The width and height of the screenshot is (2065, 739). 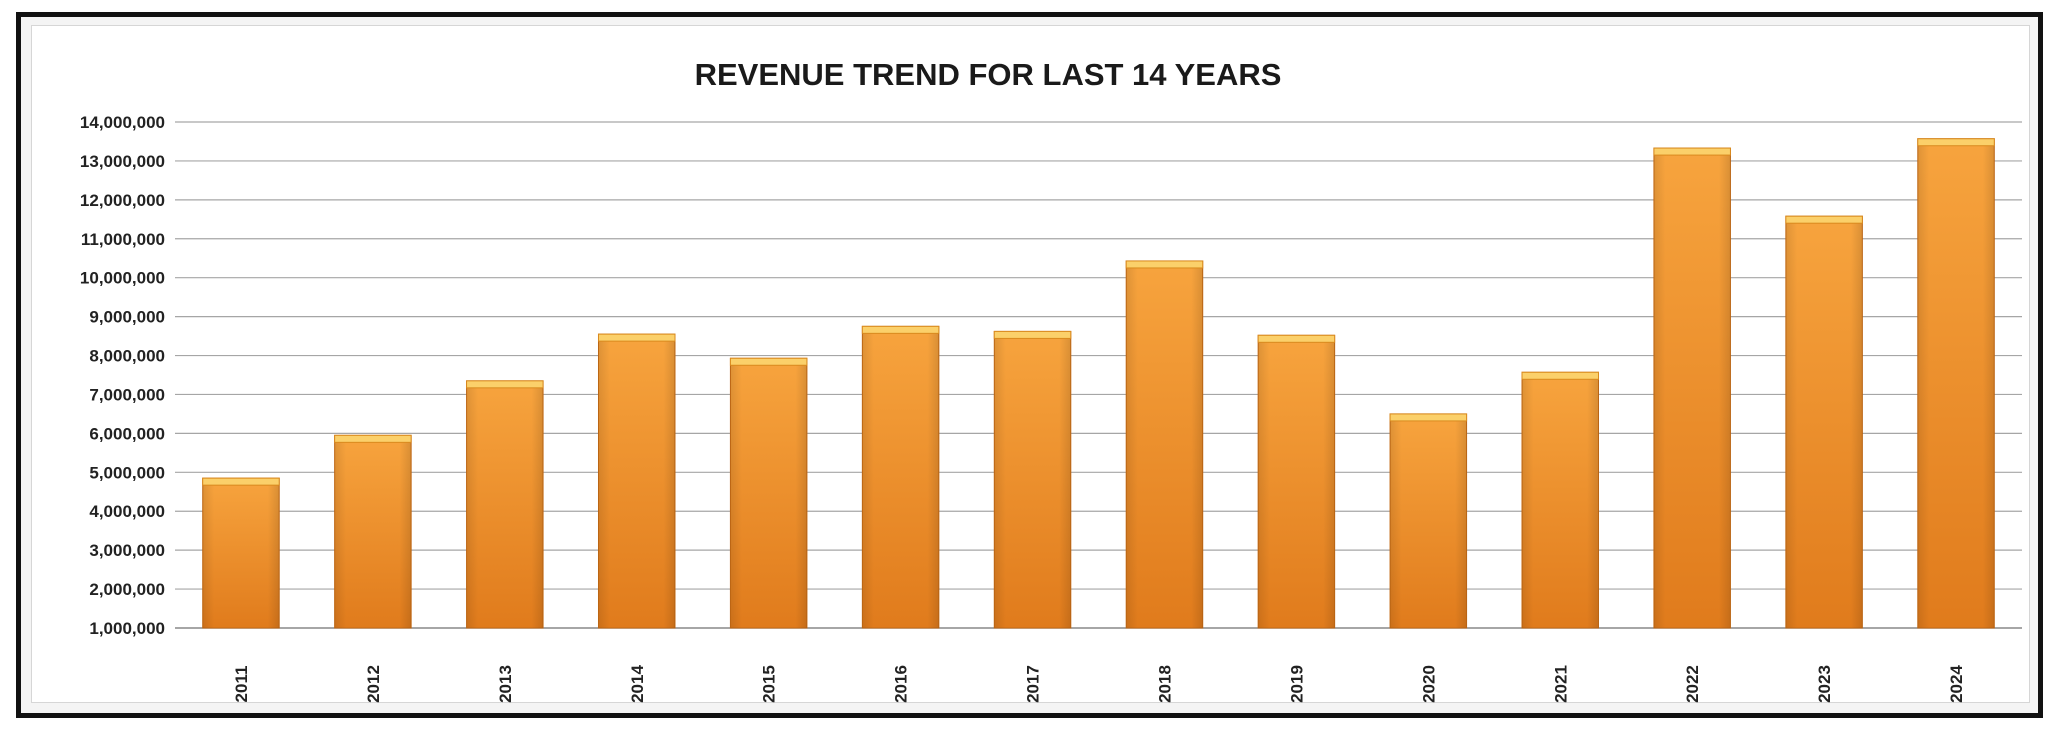 What do you see at coordinates (505, 684) in the screenshot?
I see `x-tick-label: 2013` at bounding box center [505, 684].